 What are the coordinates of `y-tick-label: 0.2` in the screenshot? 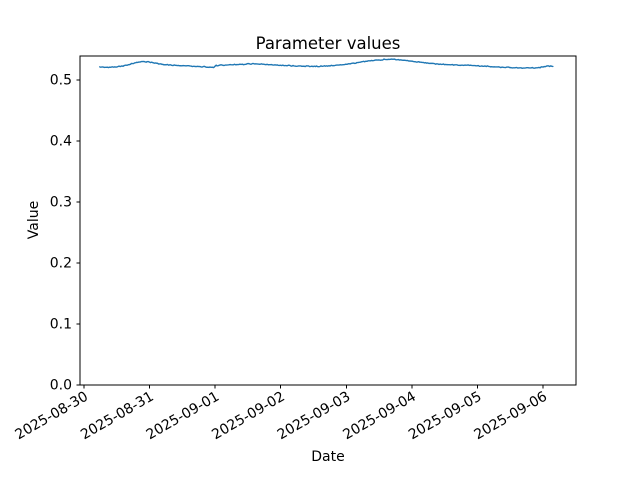 It's located at (61, 263).